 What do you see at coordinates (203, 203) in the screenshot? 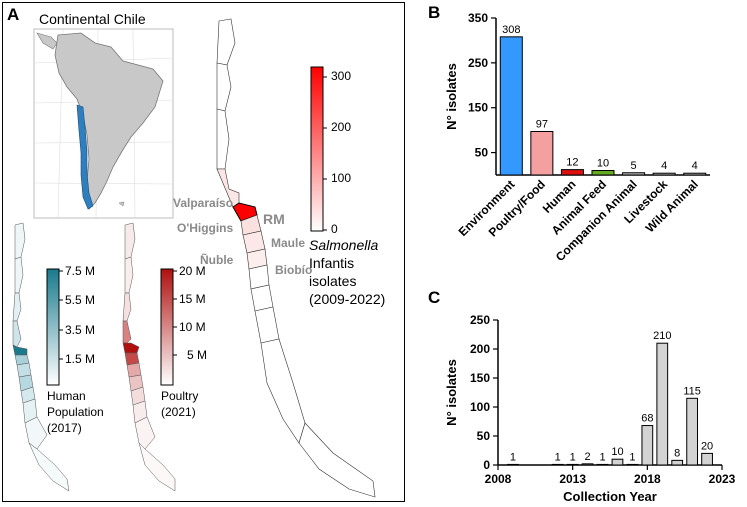
I see `region-label-valparaiso: Valparaíso` at bounding box center [203, 203].